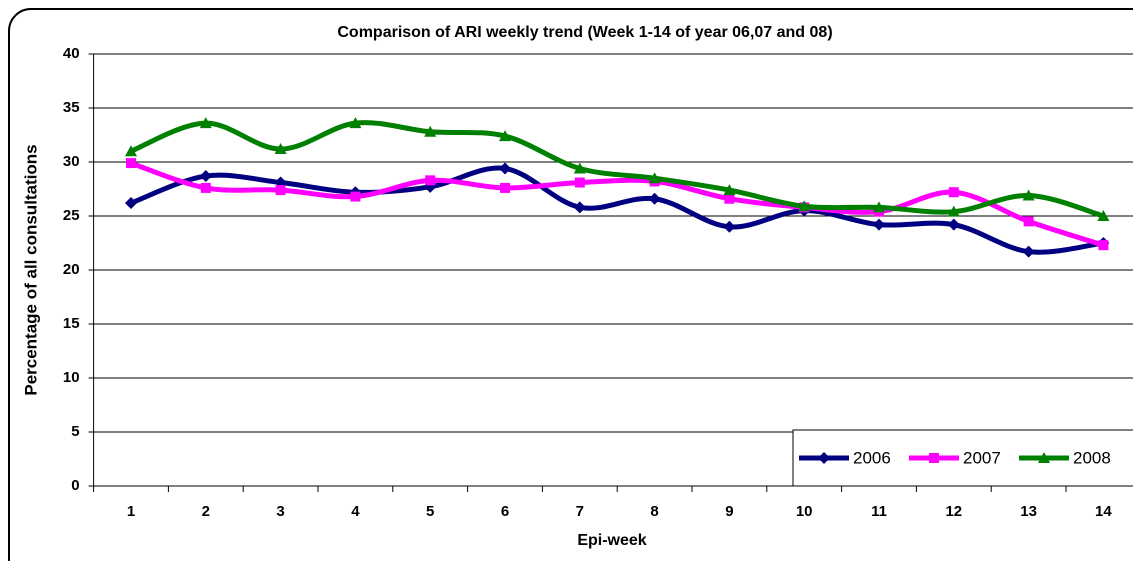  What do you see at coordinates (206, 511) in the screenshot?
I see `x-tick-label: 2` at bounding box center [206, 511].